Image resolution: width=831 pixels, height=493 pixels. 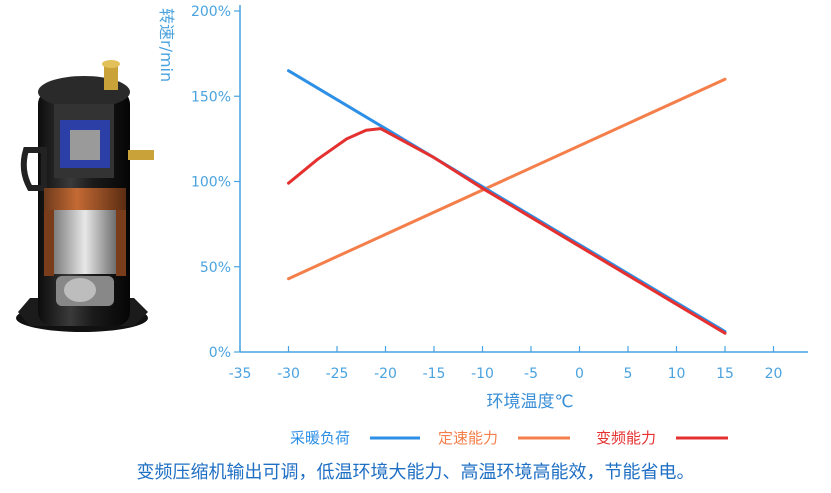 What do you see at coordinates (240, 374) in the screenshot?
I see `x-tick-label: -35` at bounding box center [240, 374].